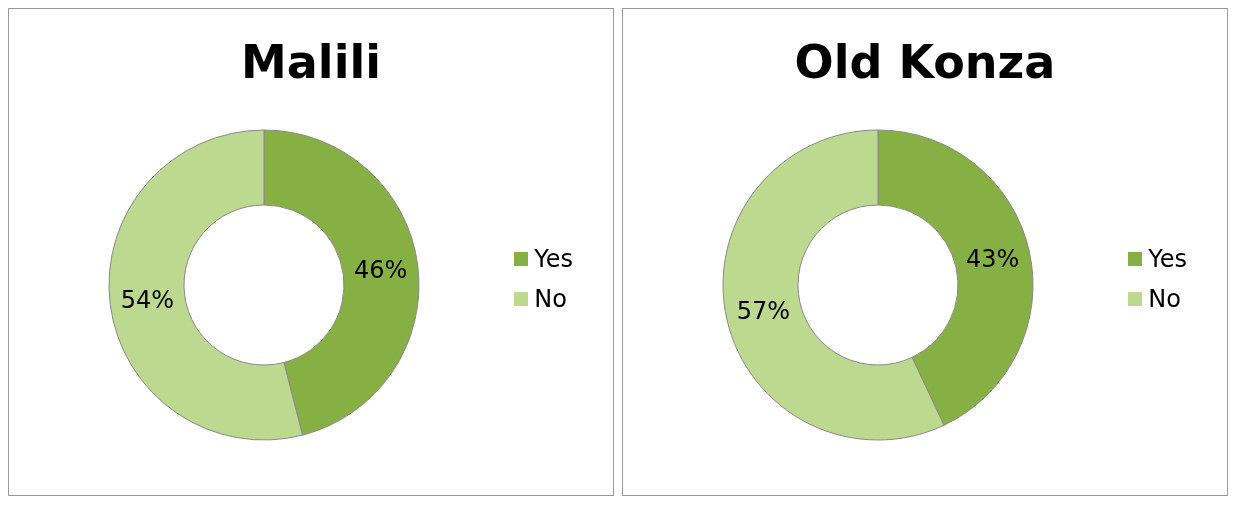  Describe the element at coordinates (763, 310) in the screenshot. I see `data-label: 57%` at that location.